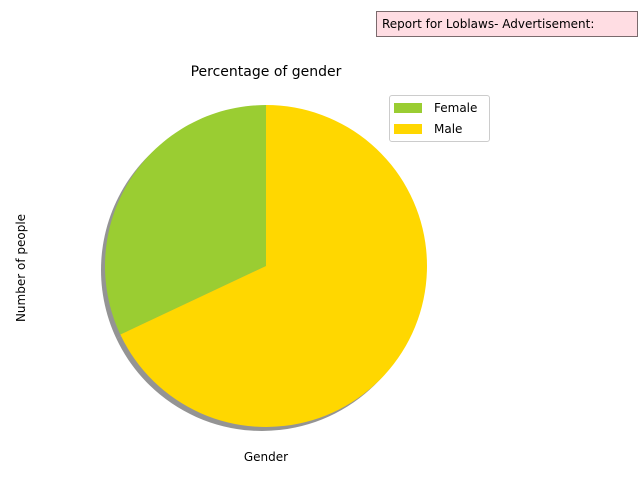 This screenshot has width=640, height=480. Describe the element at coordinates (408, 128) in the screenshot. I see `legend-swatch-male` at that location.